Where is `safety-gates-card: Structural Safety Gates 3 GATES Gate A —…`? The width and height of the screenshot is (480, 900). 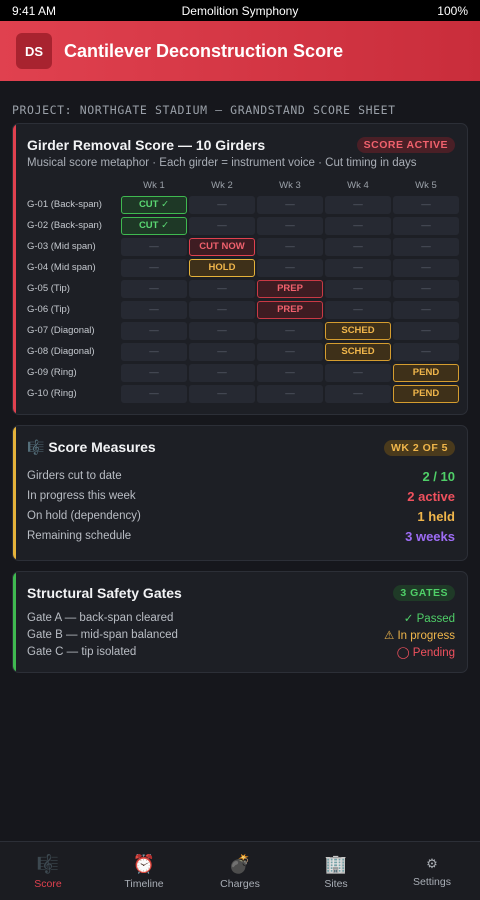 safety-gates-card: Structural Safety Gates 3 GATES Gate A —… is located at coordinates (240, 622).